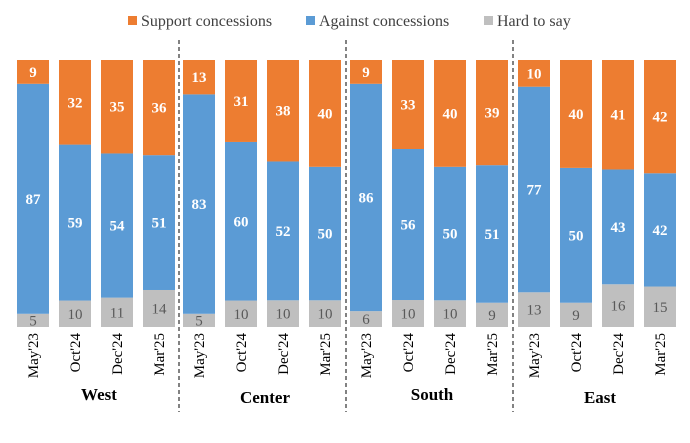 This screenshot has width=690, height=443. I want to click on label-support: 33, so click(408, 106).